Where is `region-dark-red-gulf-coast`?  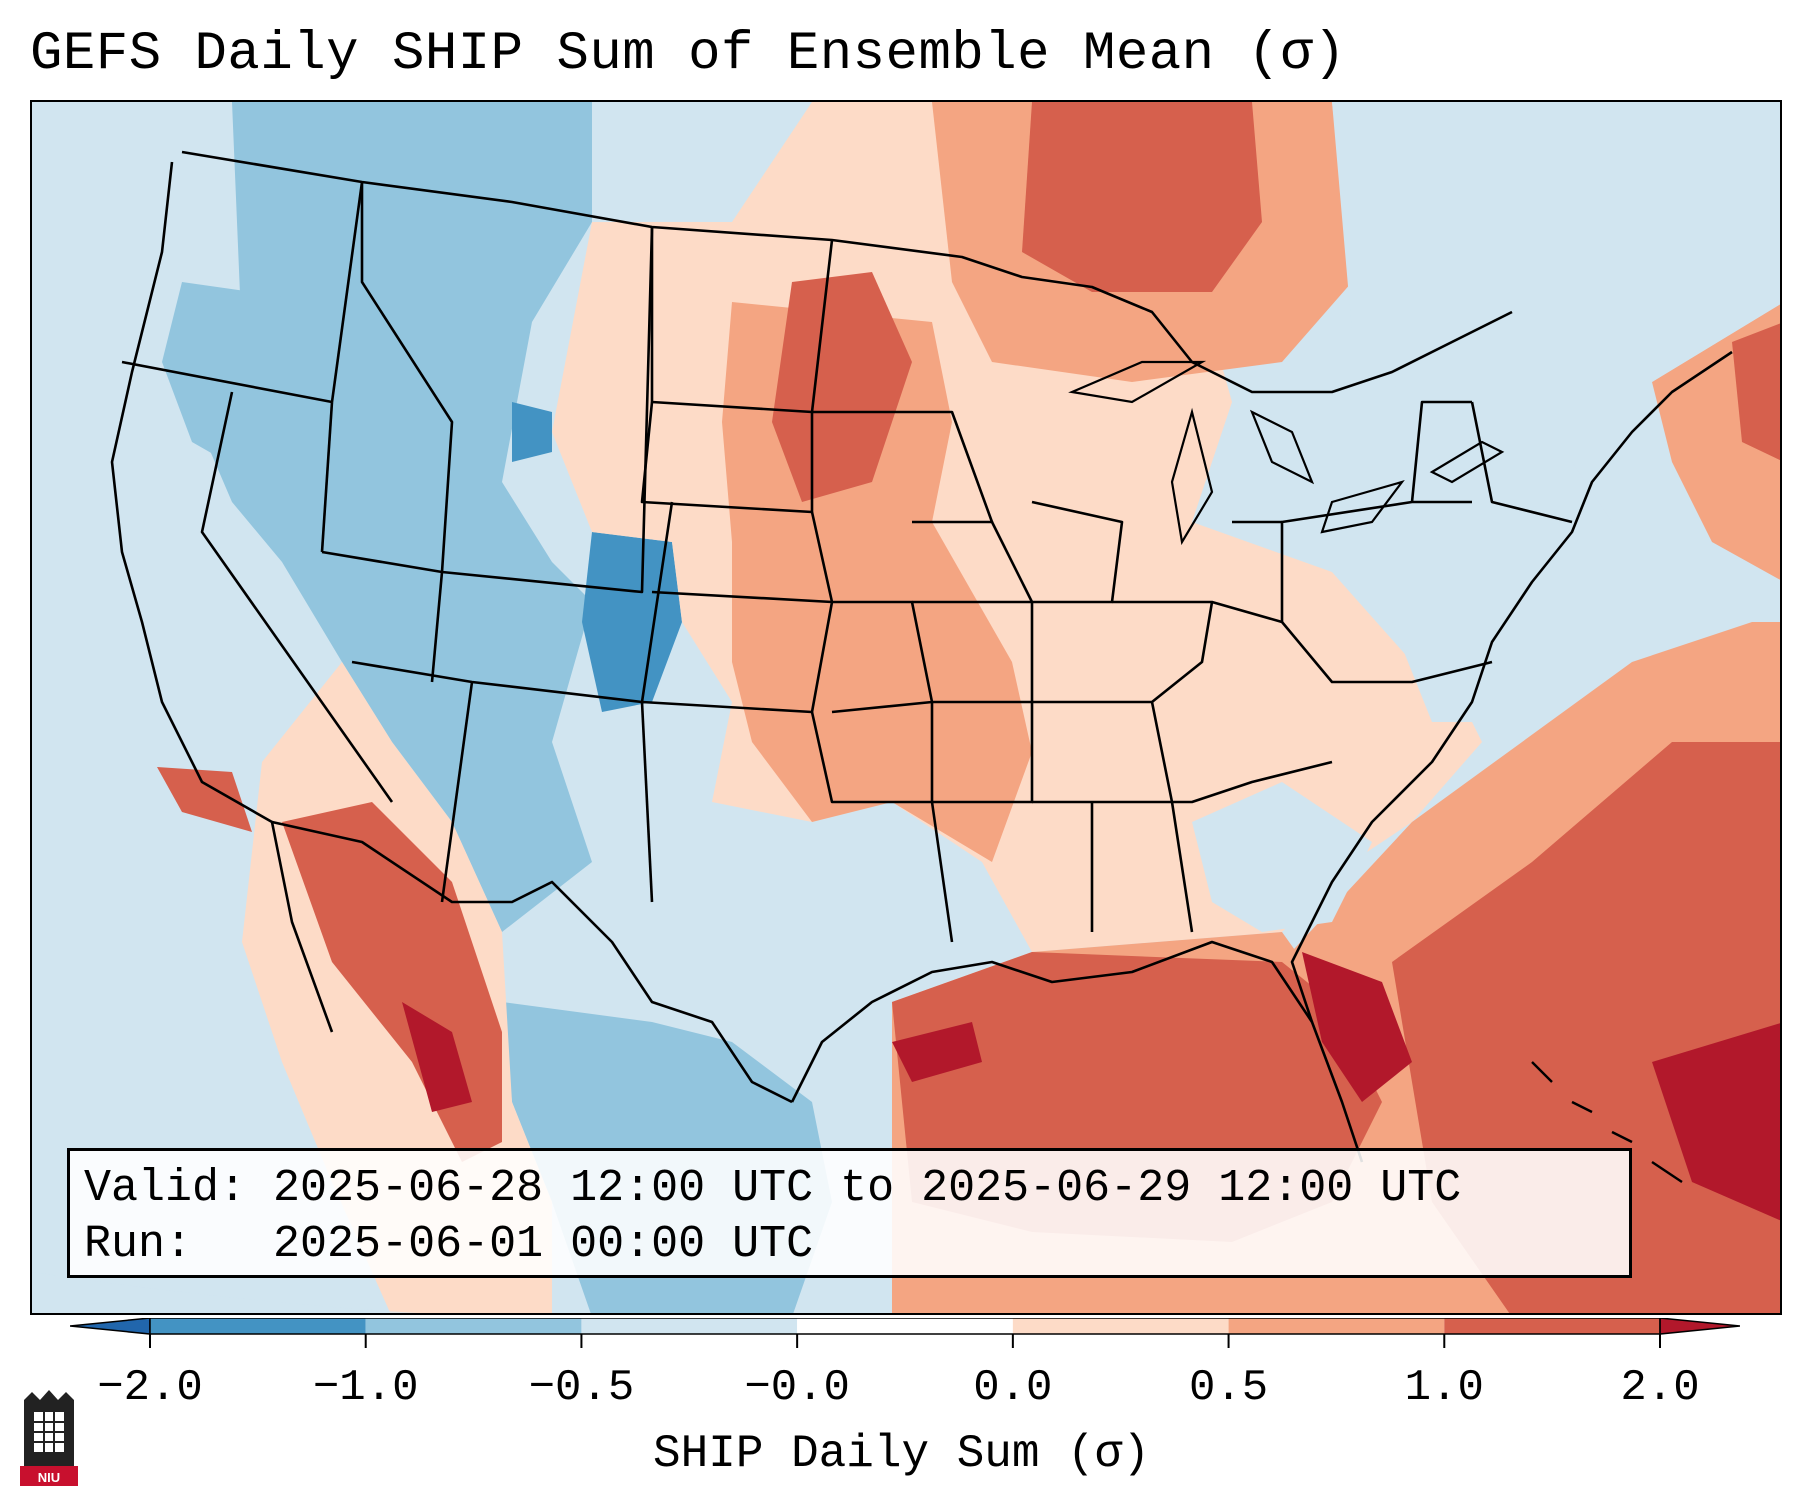 region-dark-red-gulf-coast is located at coordinates (937, 1052).